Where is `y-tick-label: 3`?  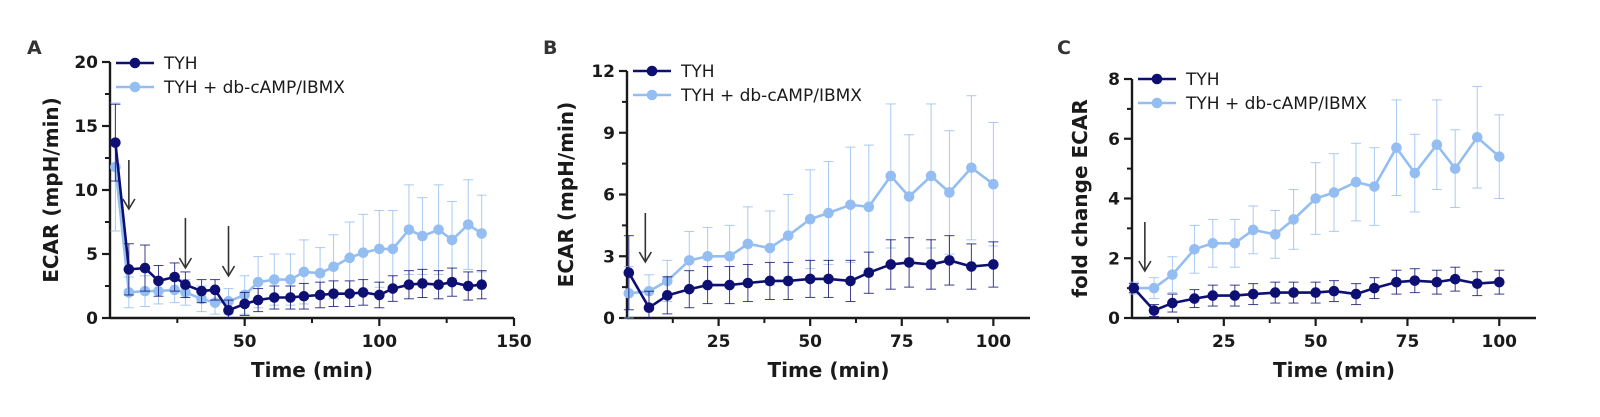
y-tick-label: 3 is located at coordinates (609, 257).